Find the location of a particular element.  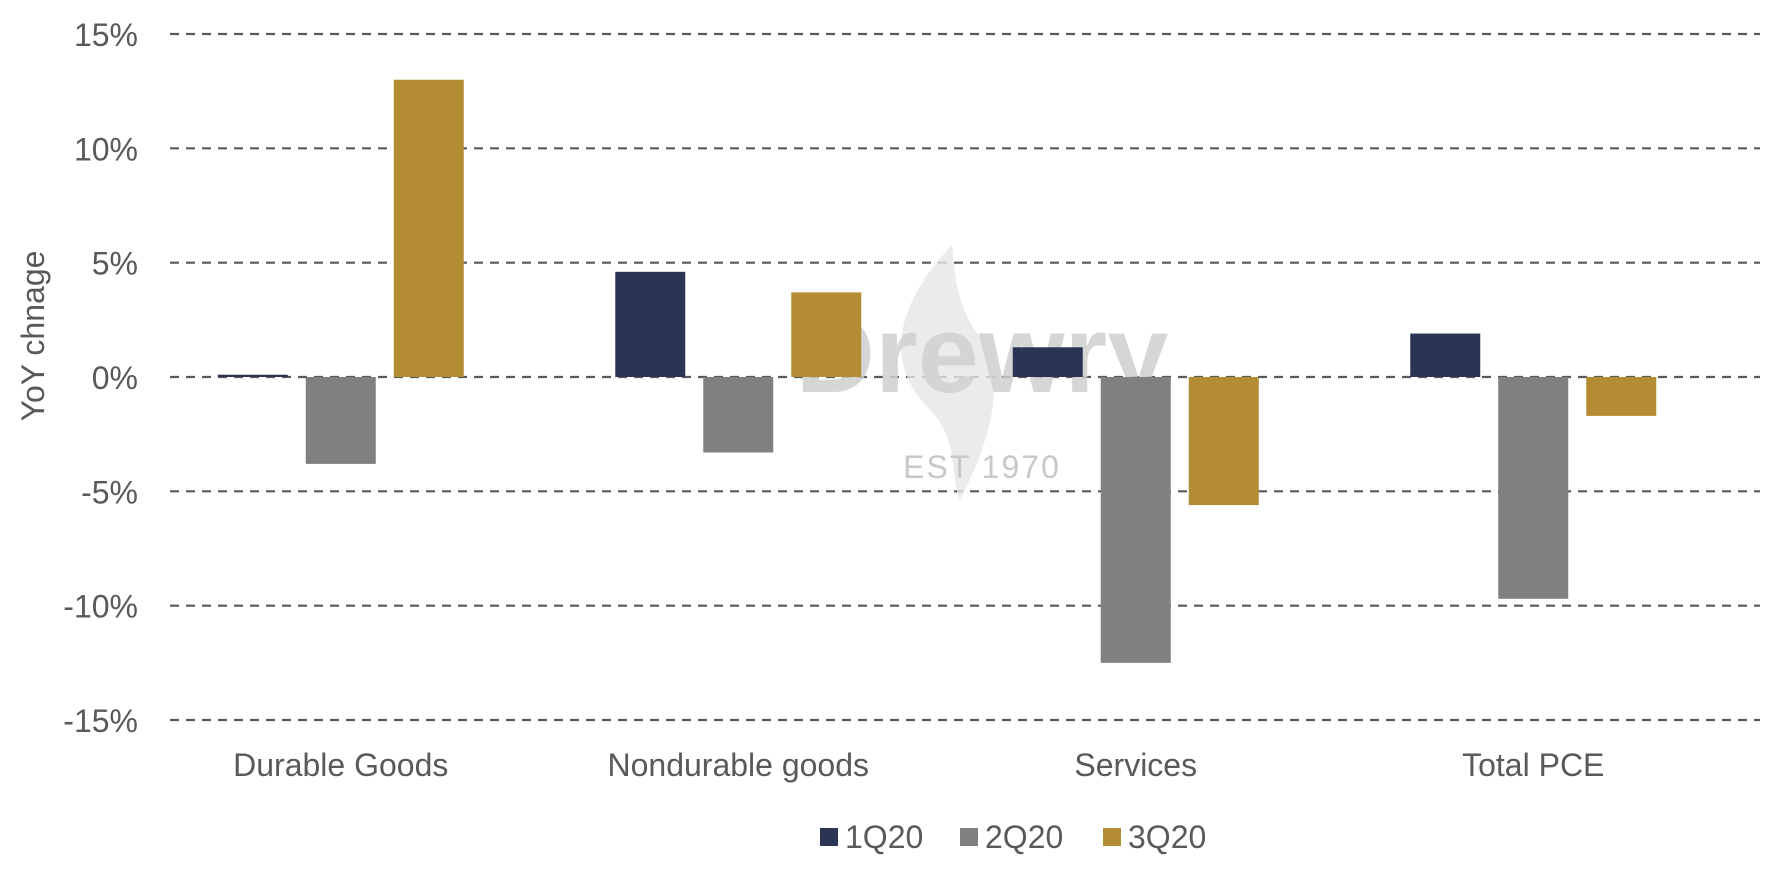

bar-2q20-durable-goods is located at coordinates (340, 420).